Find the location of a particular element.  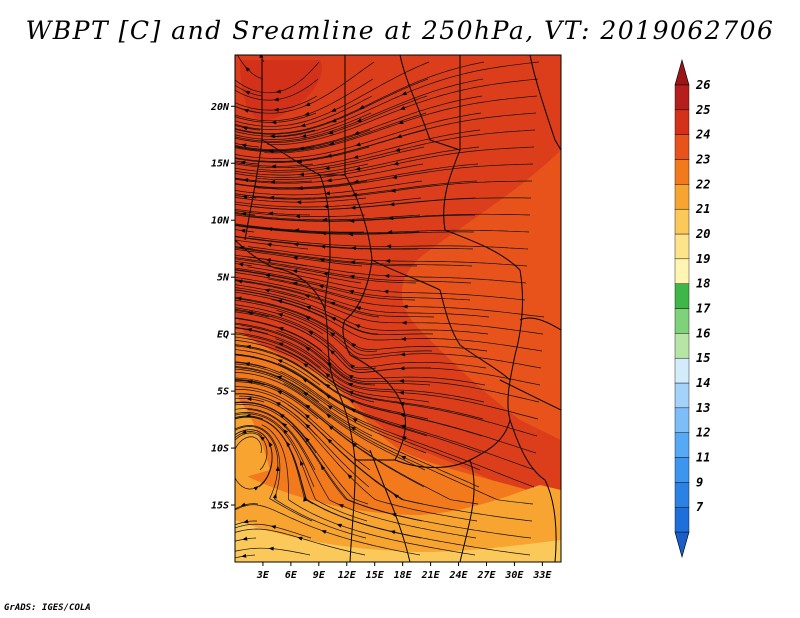

lon-tick-label: 33E is located at coordinates (542, 575).